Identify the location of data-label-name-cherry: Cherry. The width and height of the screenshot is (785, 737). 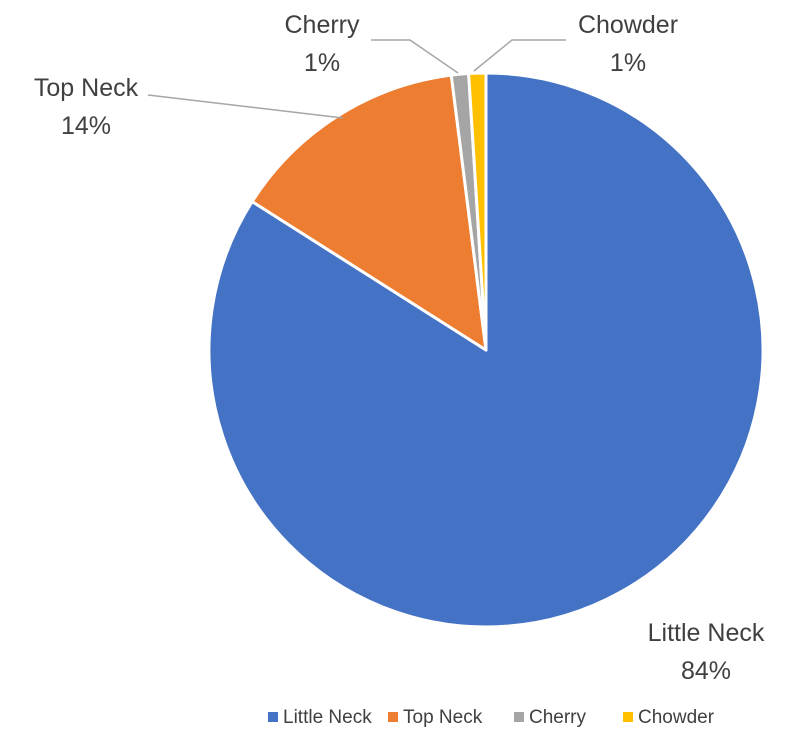
(322, 25).